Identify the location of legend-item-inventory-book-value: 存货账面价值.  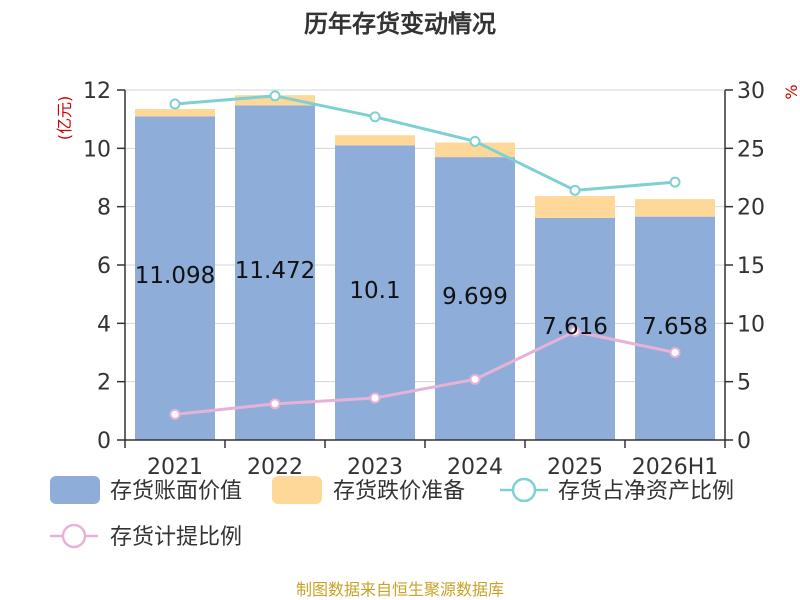
(146, 490).